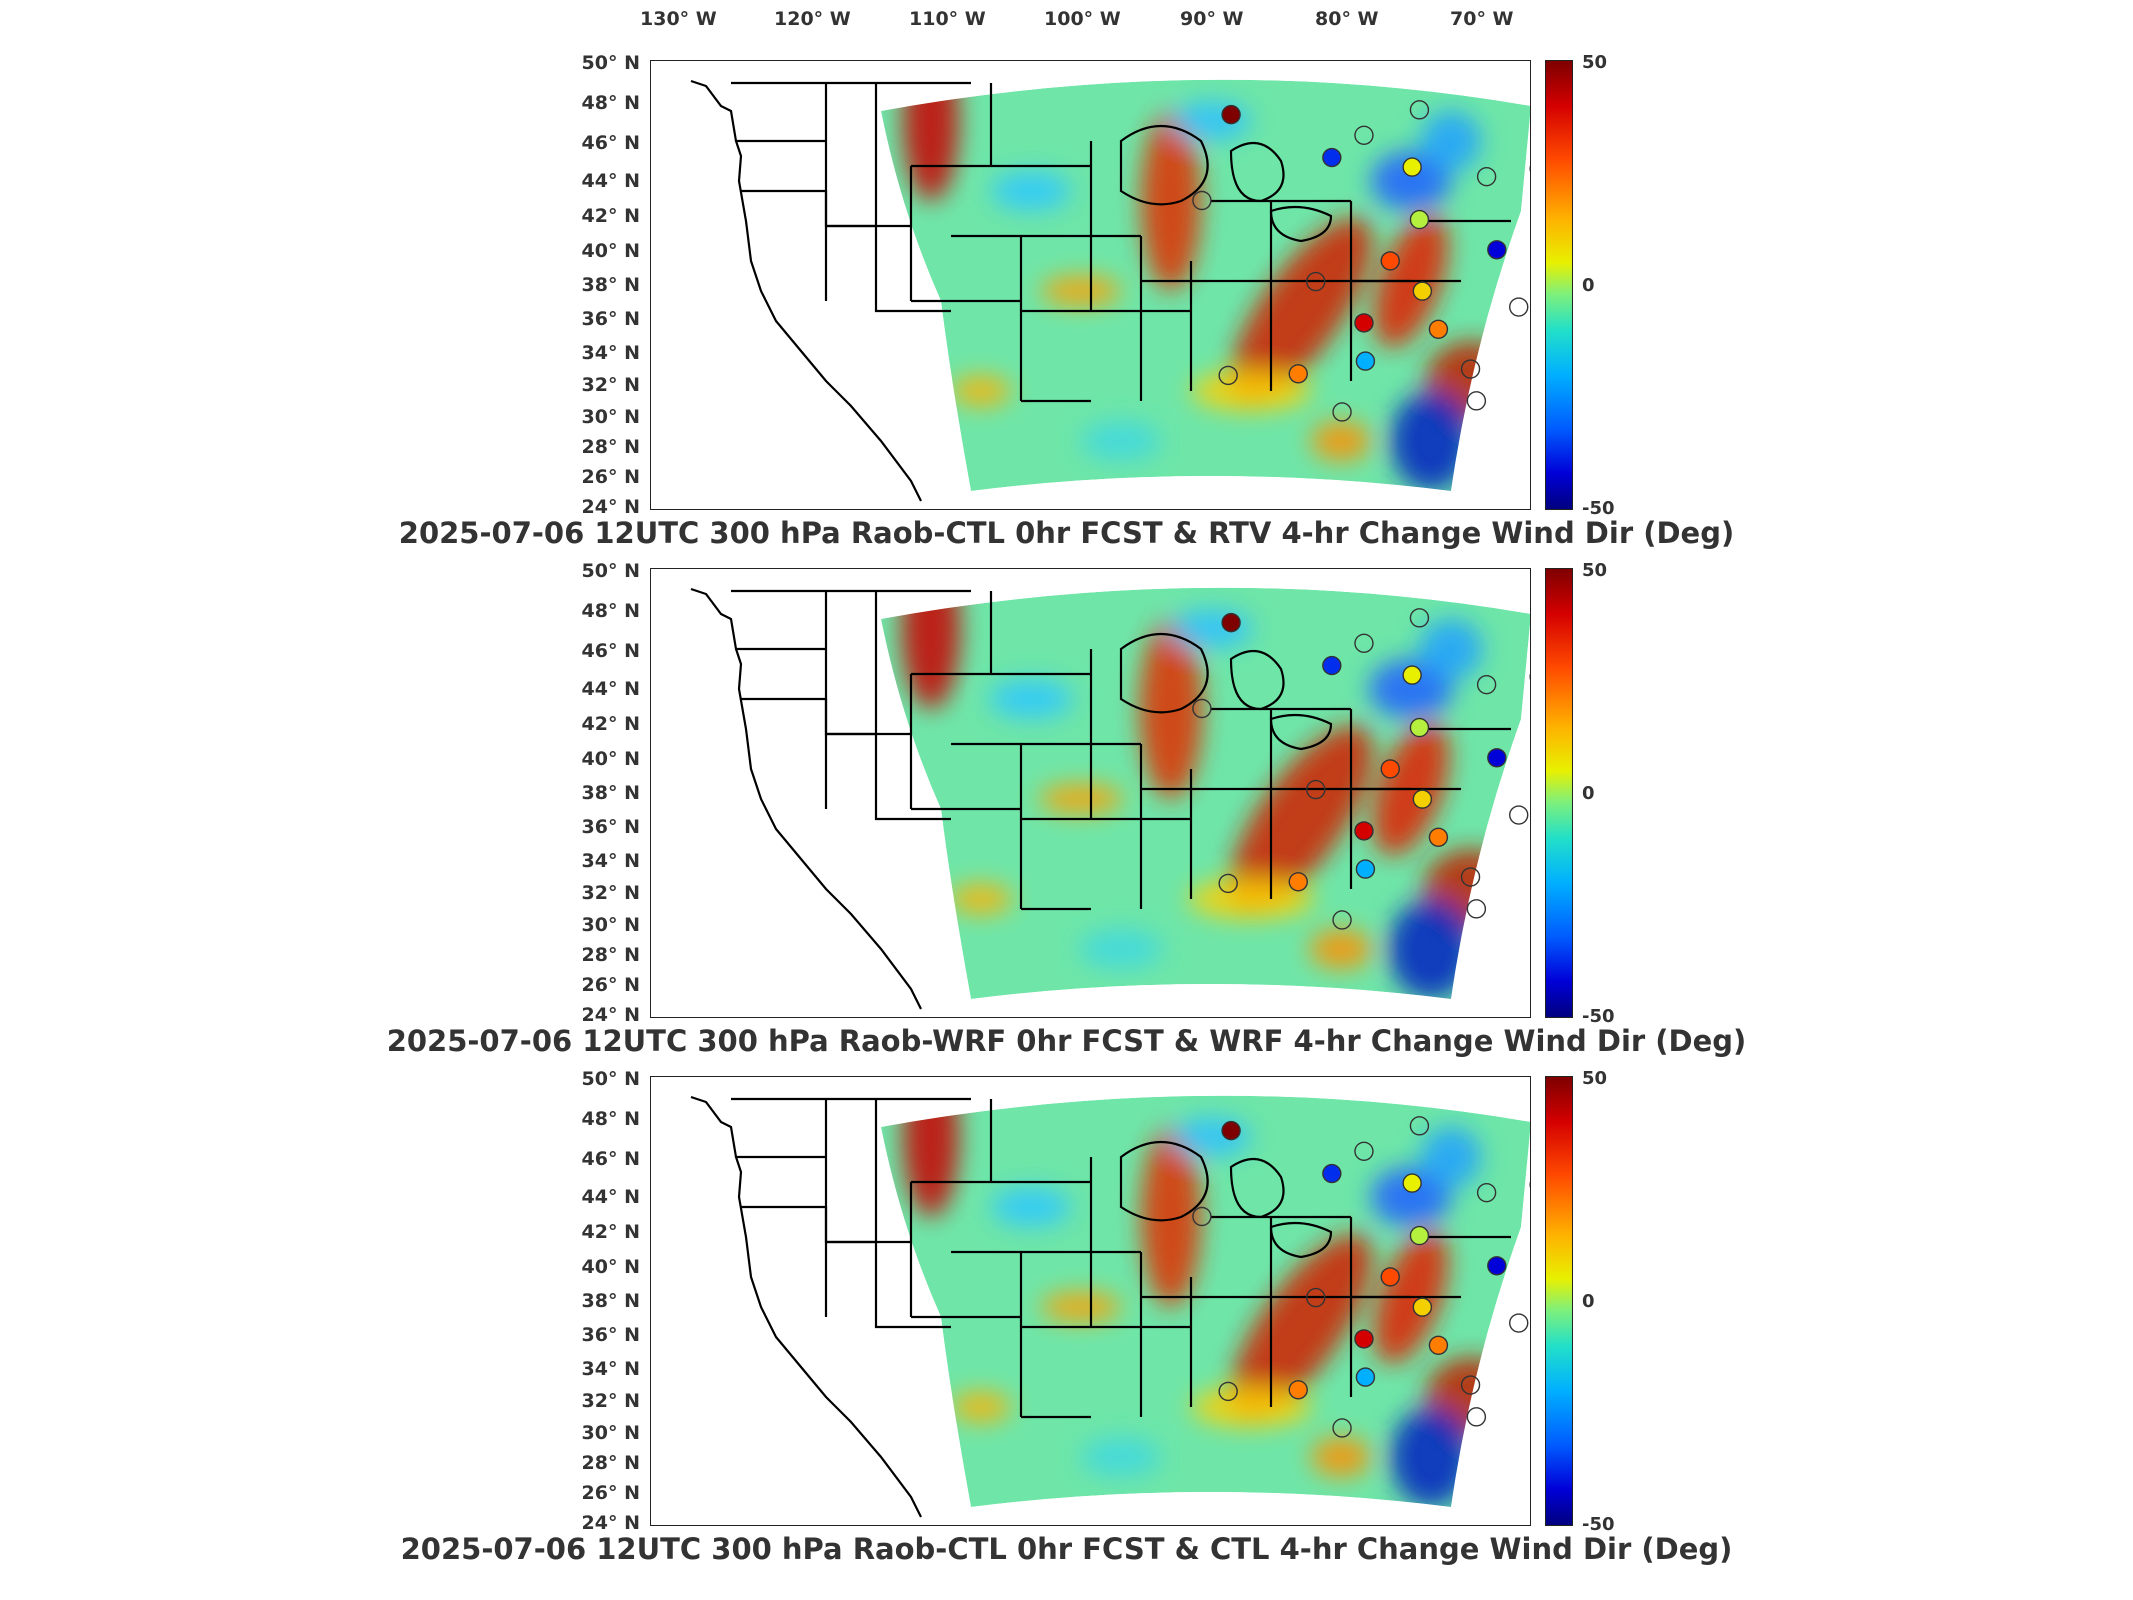  I want to click on map-frame, so click(1090, 793).